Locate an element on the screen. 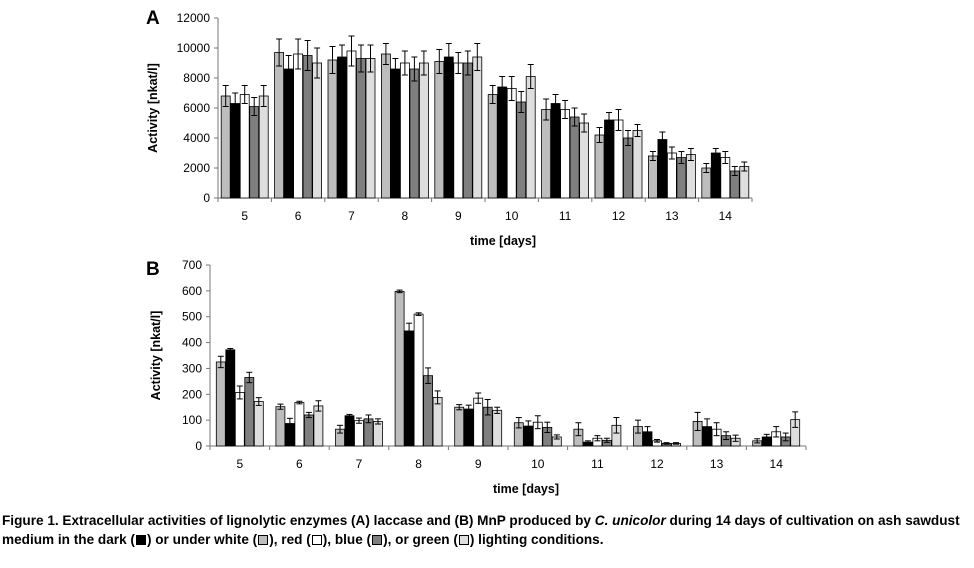 The width and height of the screenshot is (974, 568). chart-b-x-tick-label: 12 is located at coordinates (657, 464).